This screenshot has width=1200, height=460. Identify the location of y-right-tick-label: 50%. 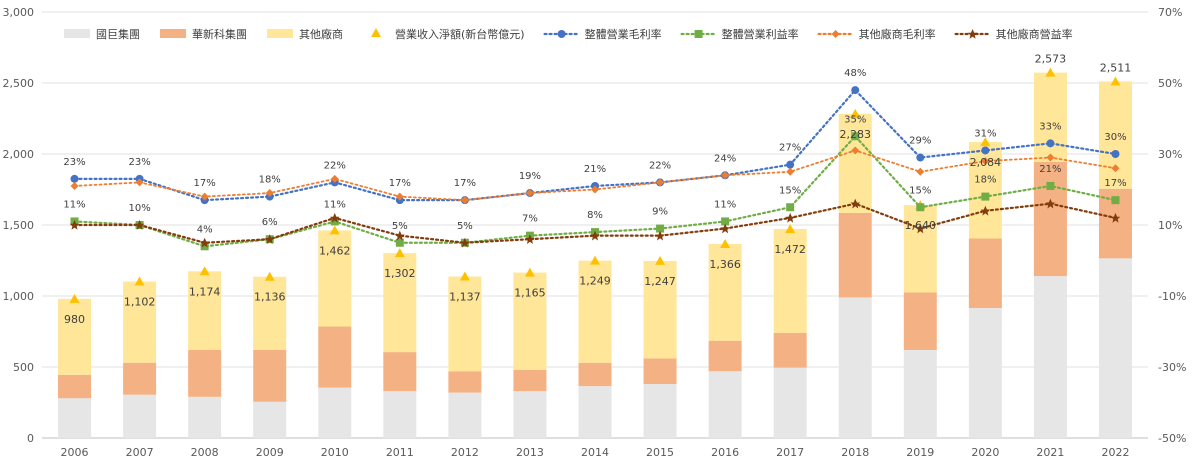
(1170, 83).